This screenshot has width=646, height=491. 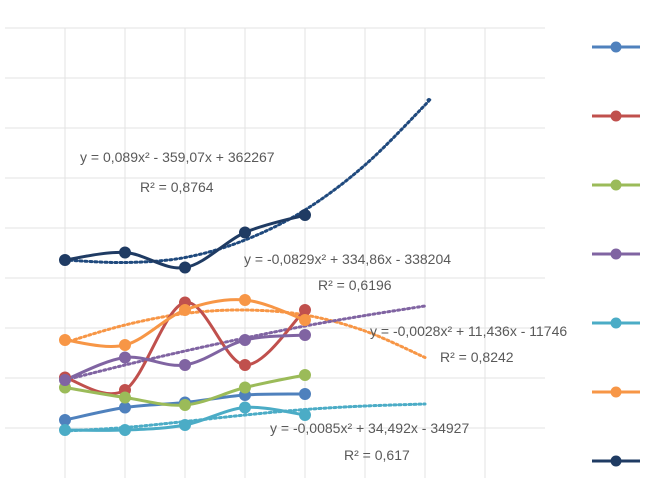 What do you see at coordinates (177, 187) in the screenshot?
I see `trend-r2-dark: R² = 0,8764` at bounding box center [177, 187].